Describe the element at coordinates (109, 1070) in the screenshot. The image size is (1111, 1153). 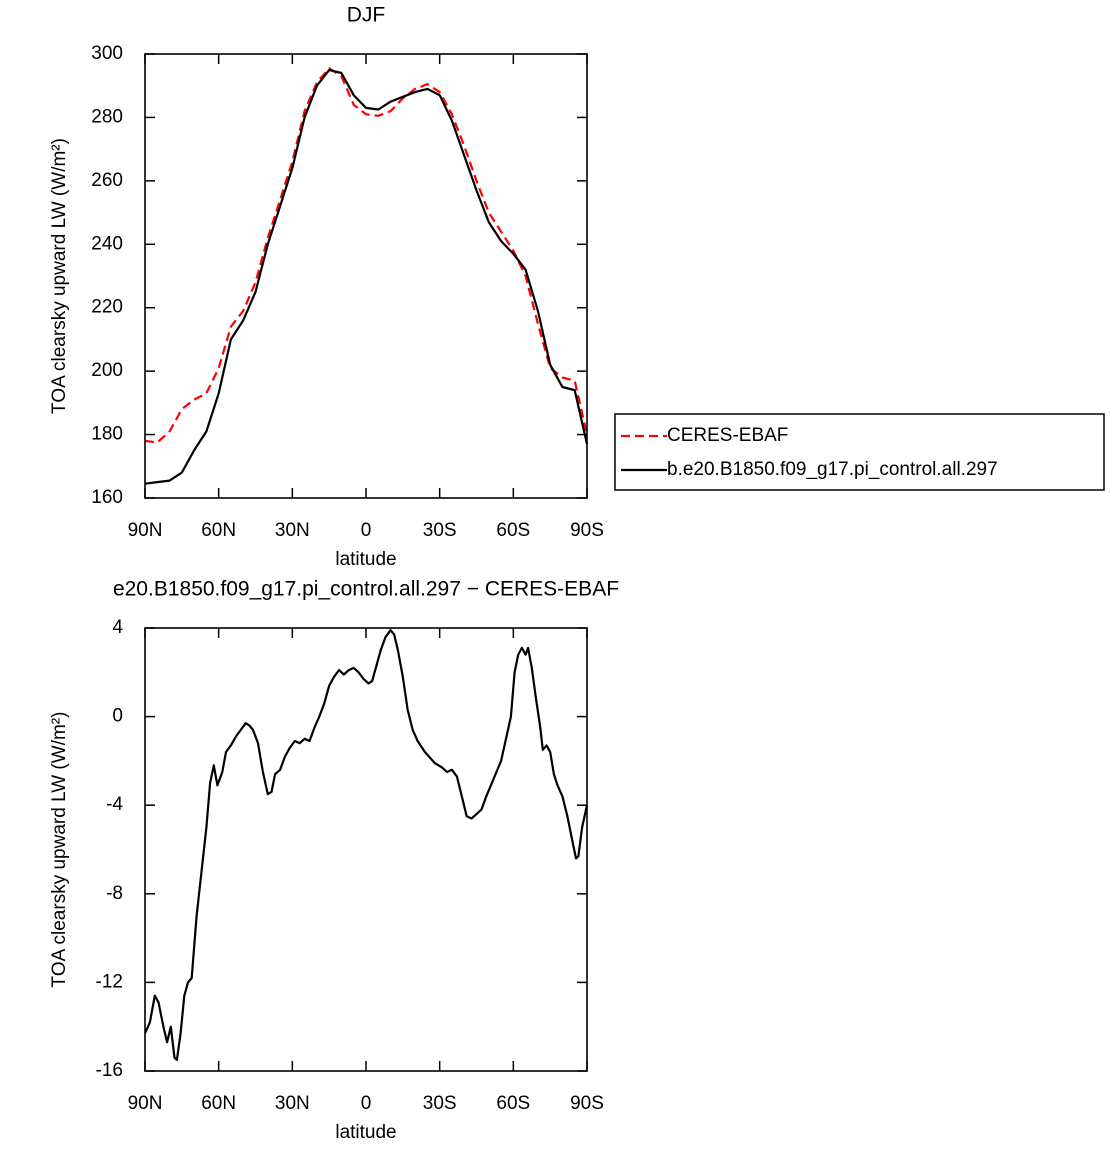
I see `y-tick-label: -16` at that location.